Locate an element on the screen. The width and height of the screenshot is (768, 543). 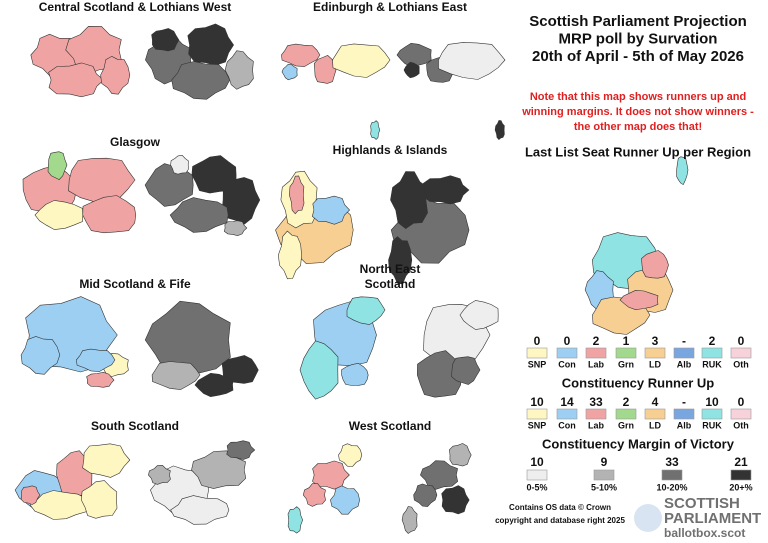
count: 10 is located at coordinates (712, 402).